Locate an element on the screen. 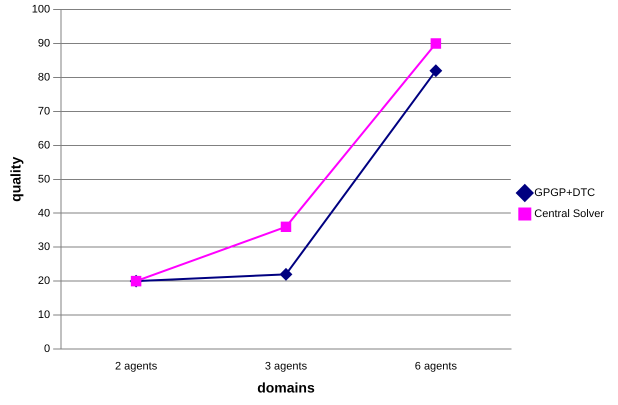  y-tick-label: 50 is located at coordinates (44, 179).